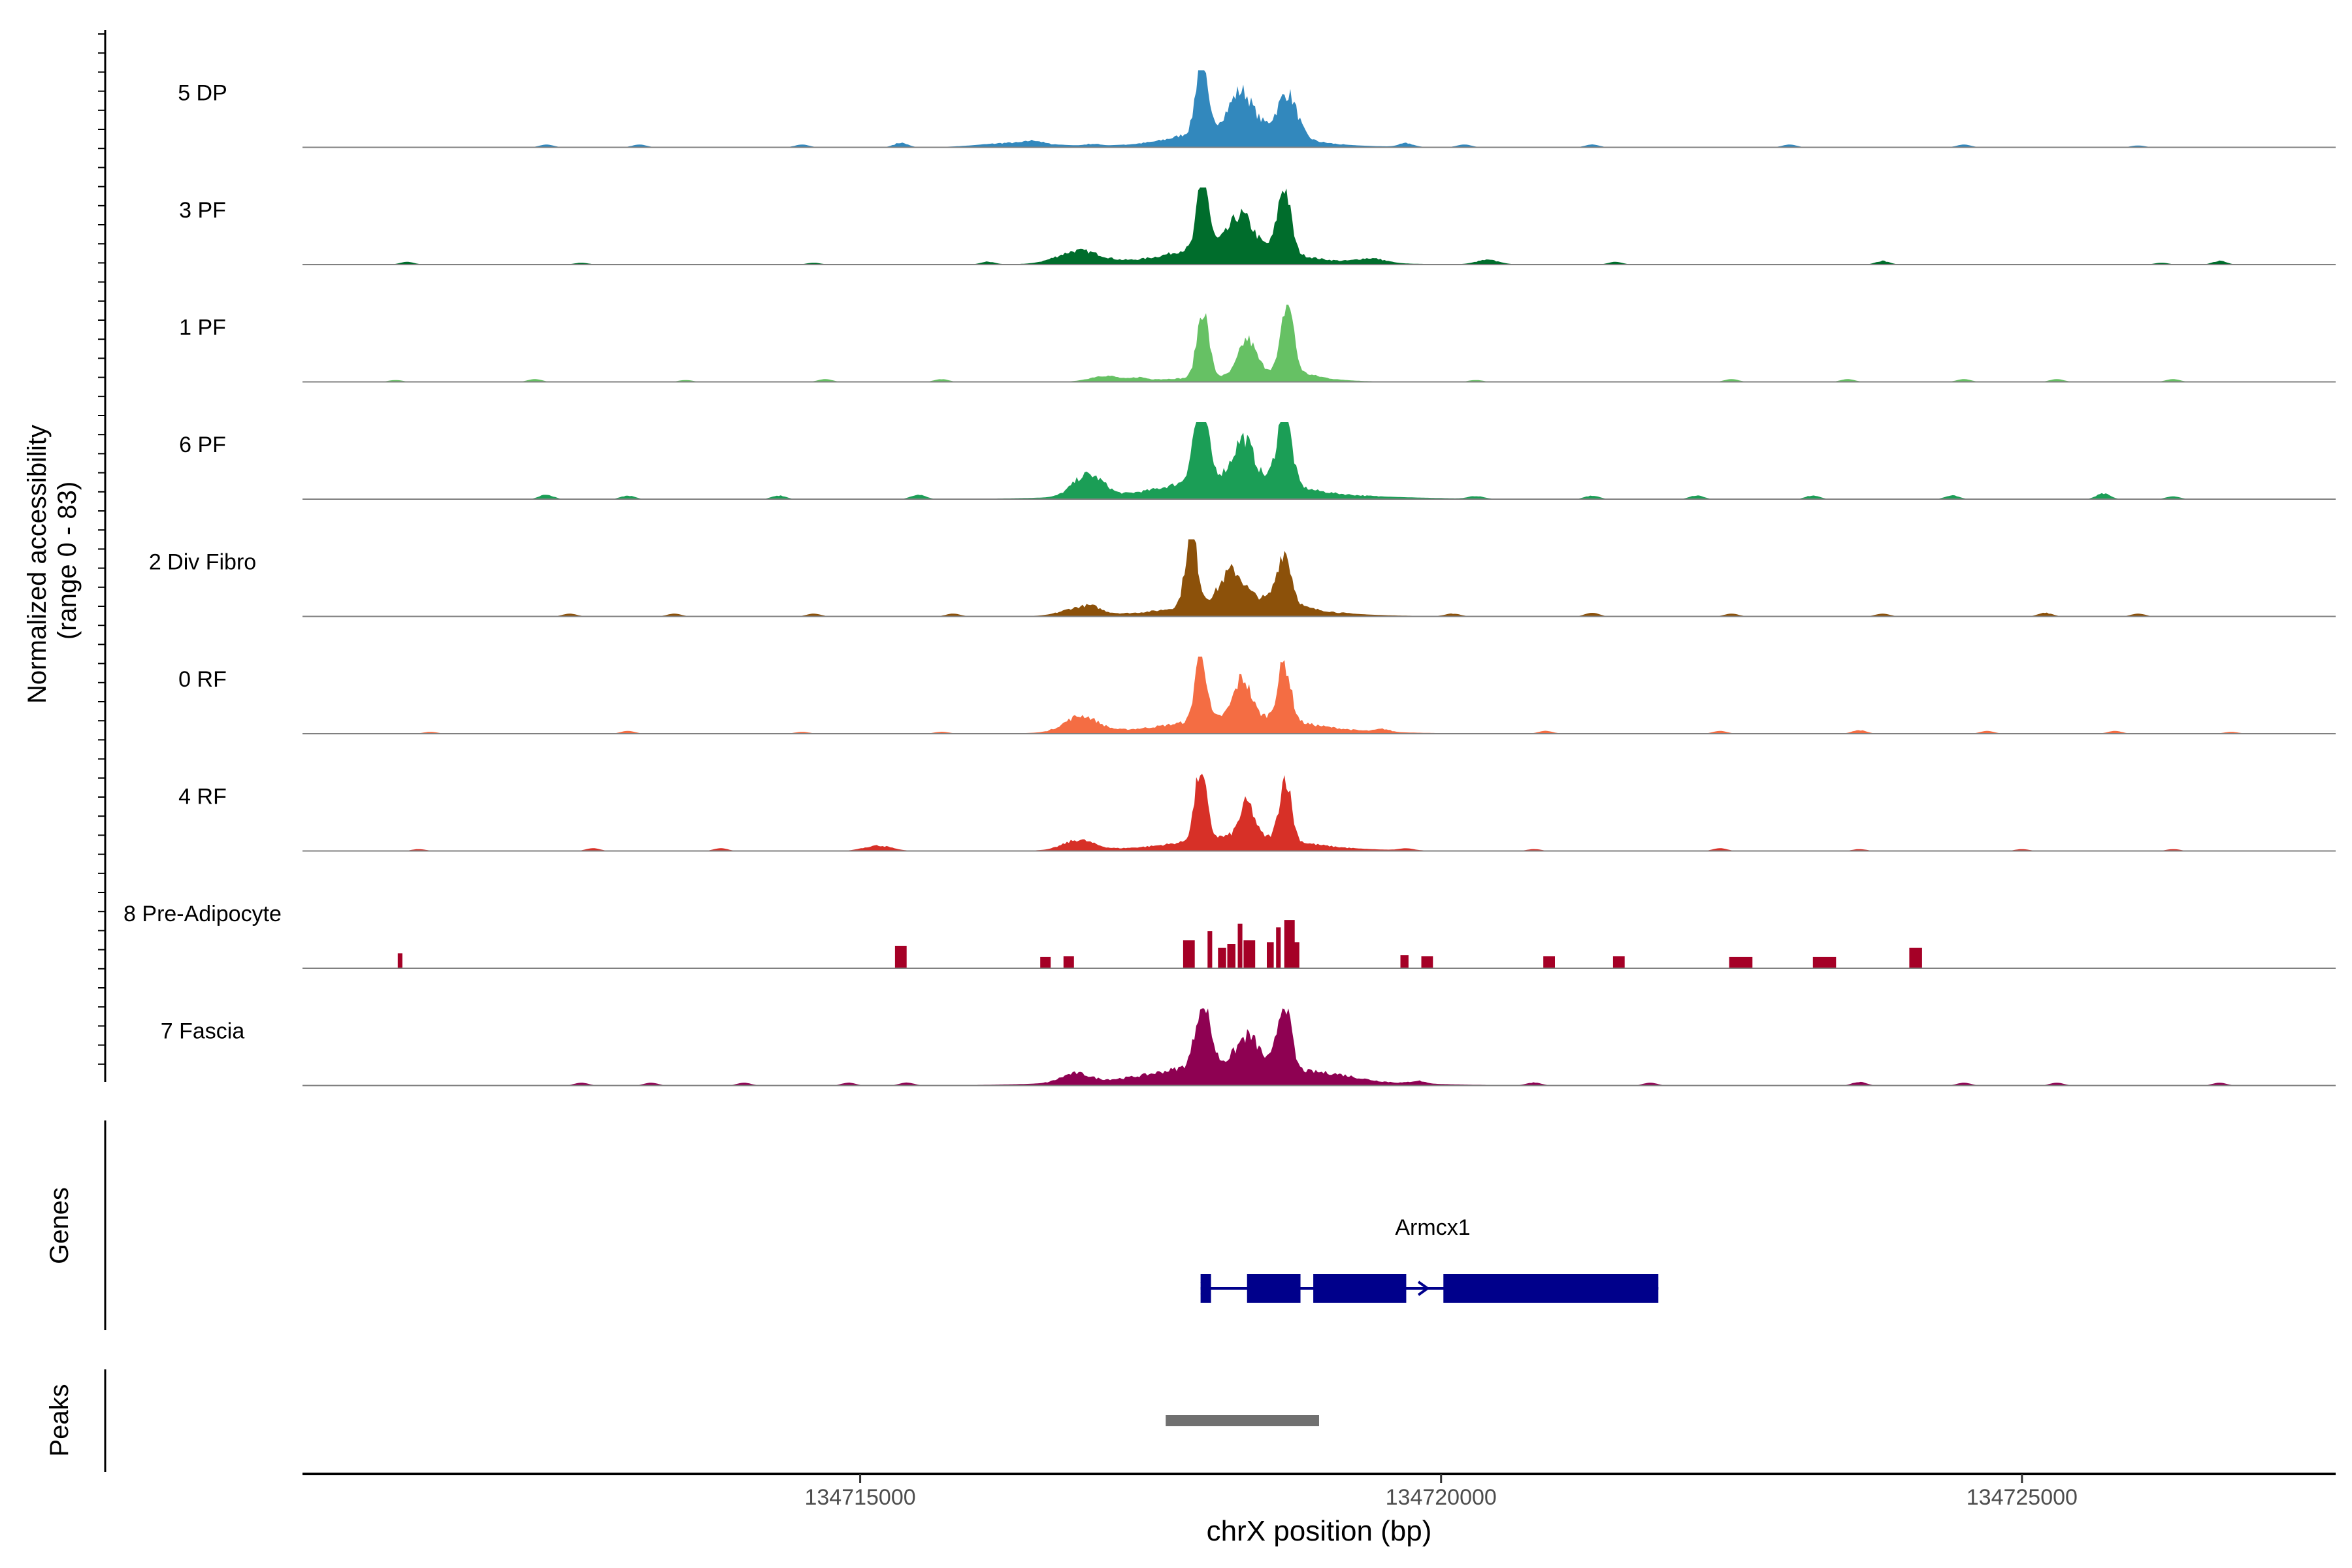  I want to click on track-0: 5 DP, so click(1257, 109).